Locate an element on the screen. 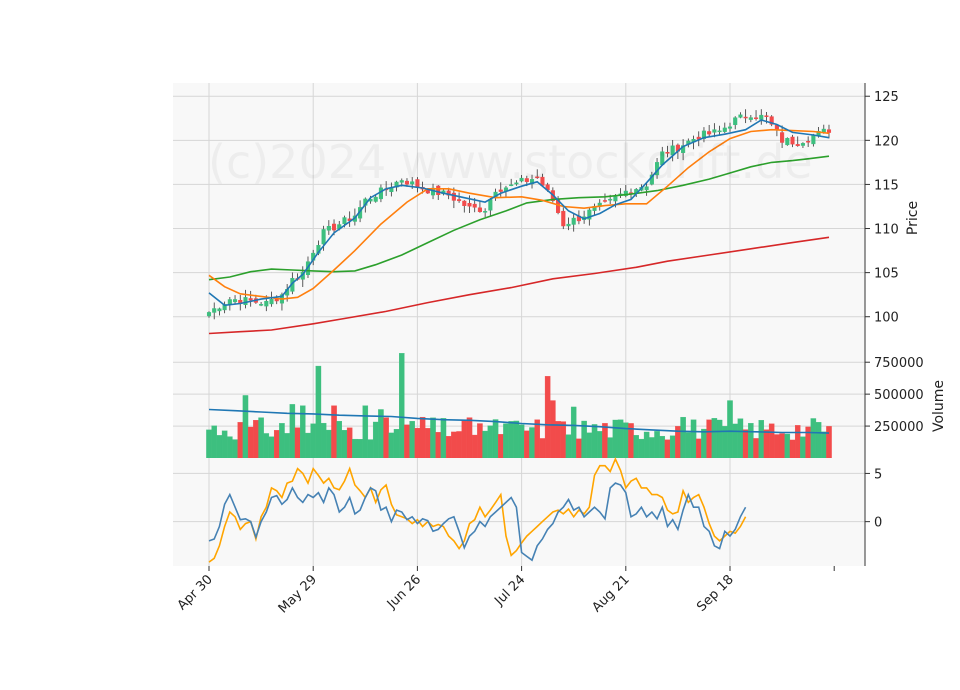  volume-tick-label: 750000 is located at coordinates (899, 363).